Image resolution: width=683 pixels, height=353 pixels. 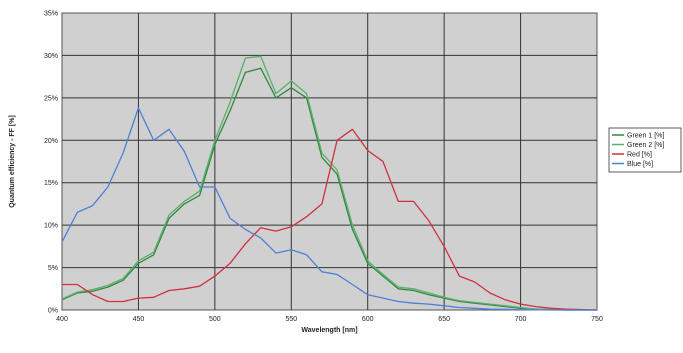 What do you see at coordinates (368, 319) in the screenshot?
I see `x-tick-label: 600` at bounding box center [368, 319].